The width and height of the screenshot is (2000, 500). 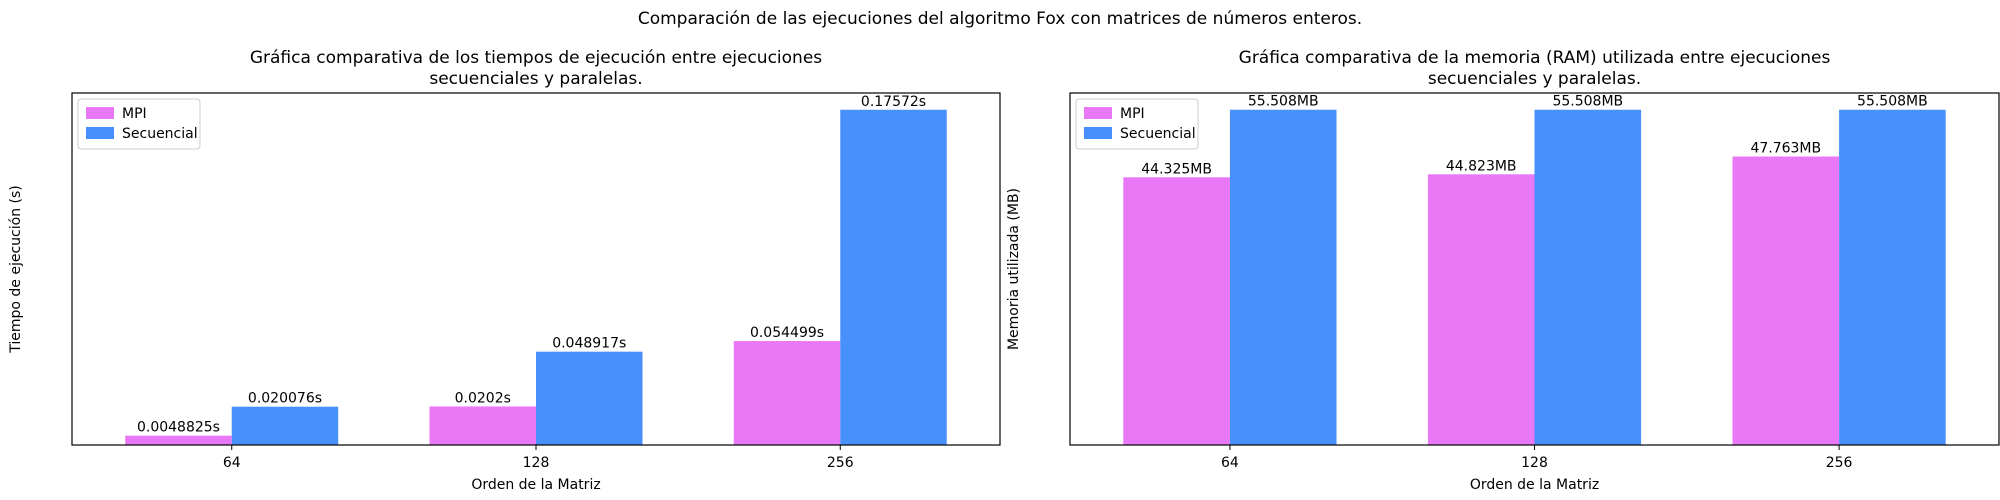 What do you see at coordinates (285, 399) in the screenshot?
I see `data-label: 0.020076s` at bounding box center [285, 399].